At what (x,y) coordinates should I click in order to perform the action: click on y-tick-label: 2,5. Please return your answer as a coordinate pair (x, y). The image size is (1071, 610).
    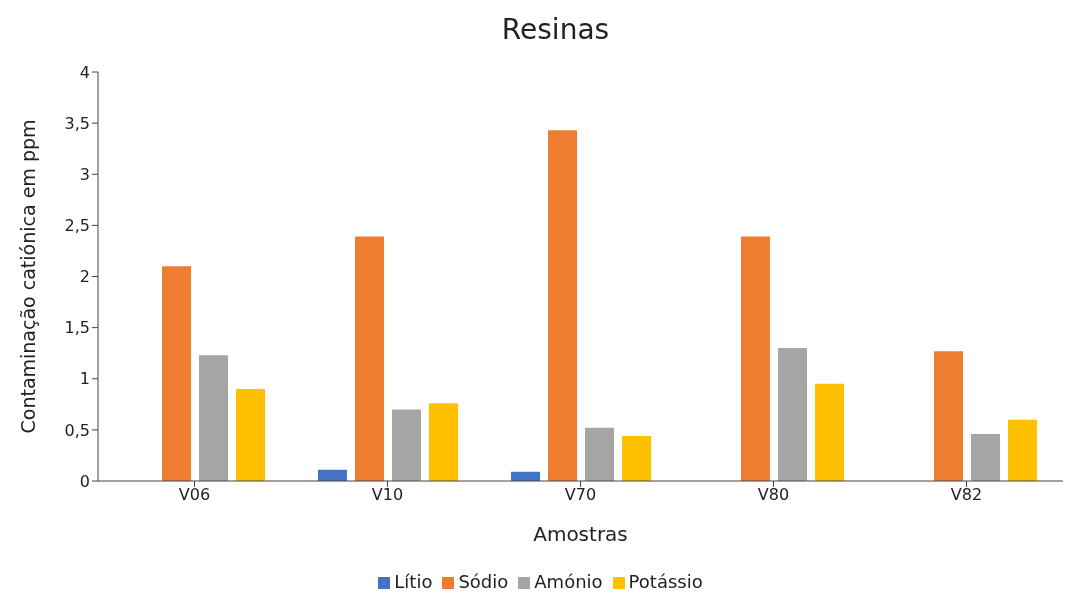
    Looking at the image, I should click on (77, 226).